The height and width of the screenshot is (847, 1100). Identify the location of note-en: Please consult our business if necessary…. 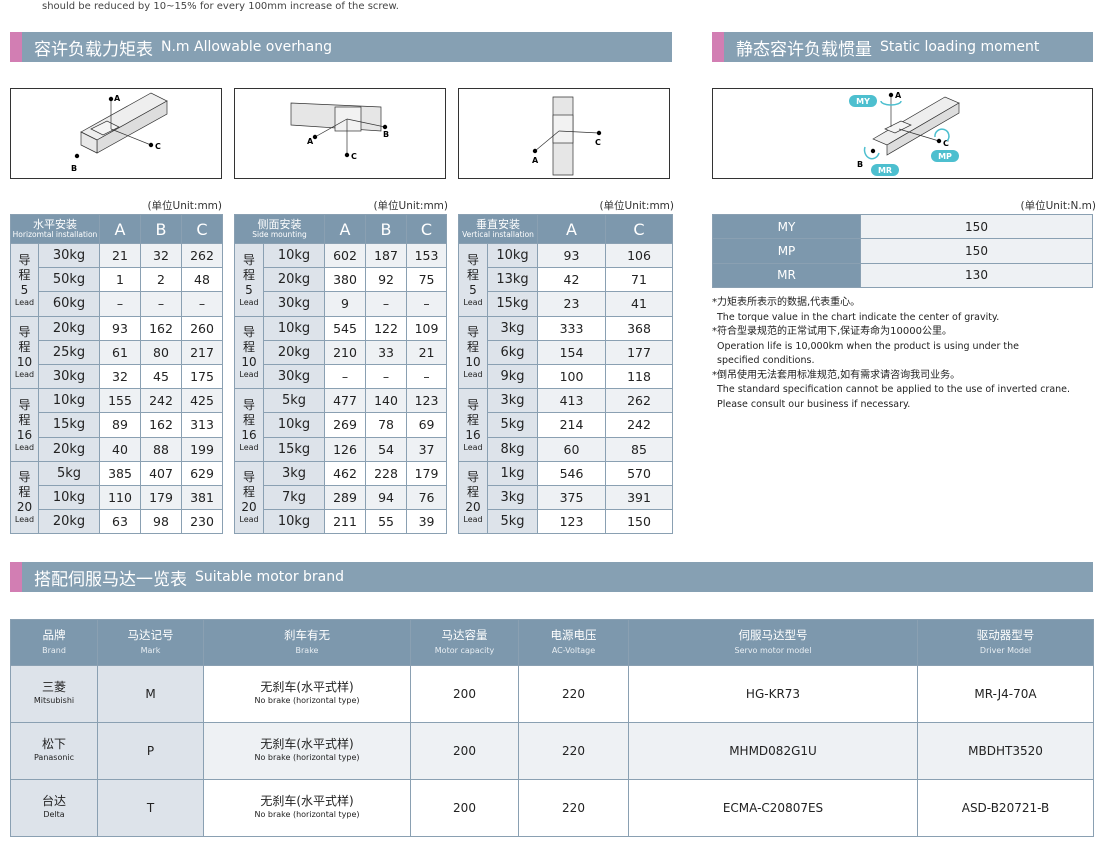
(814, 404).